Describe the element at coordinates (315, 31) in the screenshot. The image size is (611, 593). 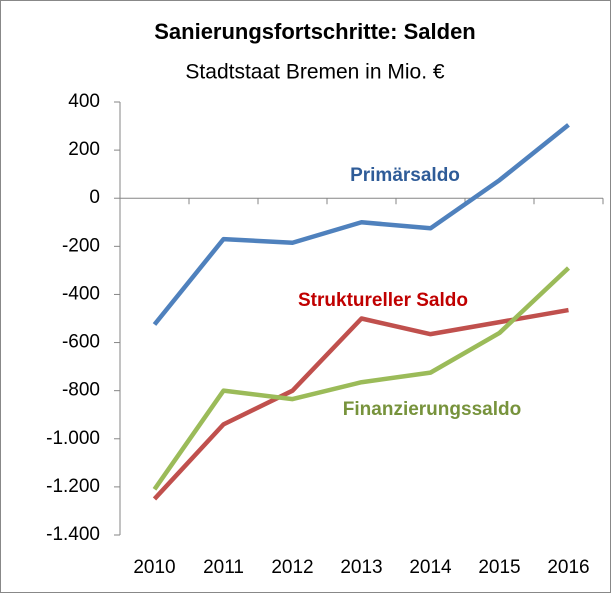
I see `chart-title: Sanierungsfortschritte: Salden` at that location.